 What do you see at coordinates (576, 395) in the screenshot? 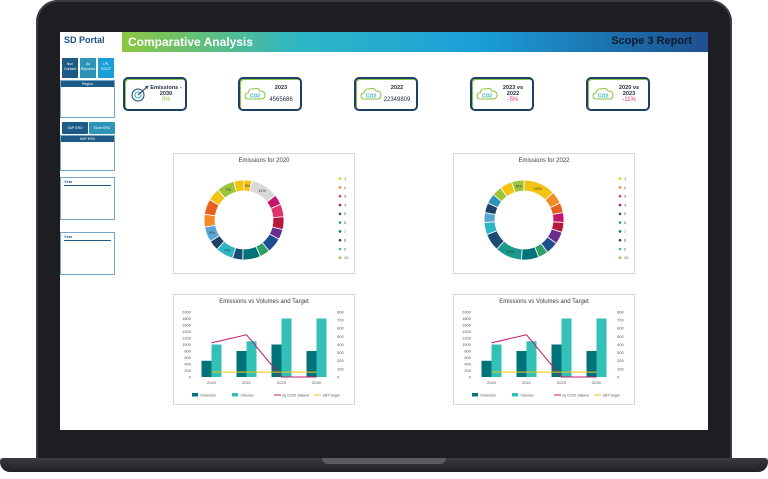
I see `legend-label: kg CO2/t material` at bounding box center [576, 395].